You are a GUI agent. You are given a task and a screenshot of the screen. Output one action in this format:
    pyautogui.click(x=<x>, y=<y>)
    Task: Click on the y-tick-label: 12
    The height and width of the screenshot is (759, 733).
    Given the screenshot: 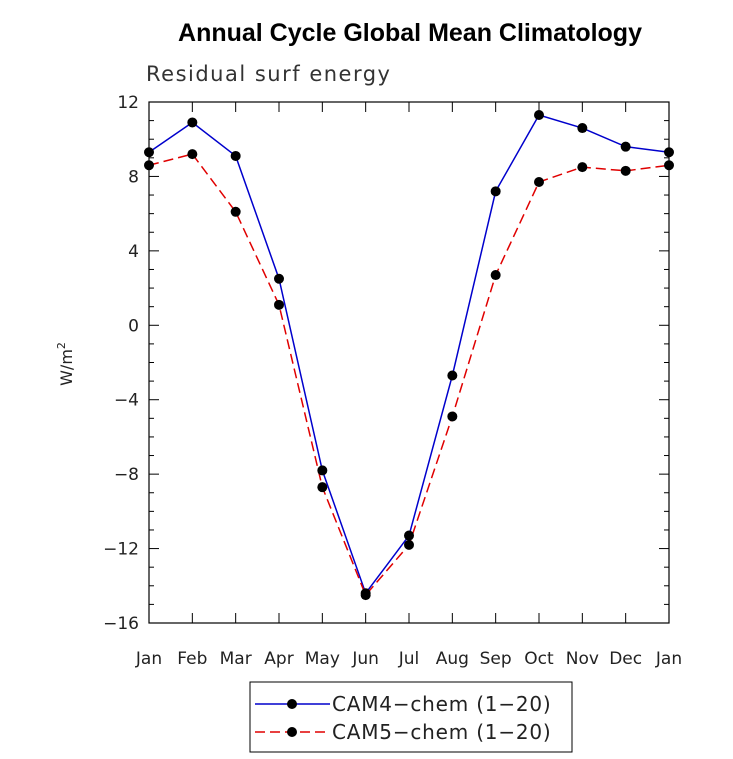 What is the action you would take?
    pyautogui.click(x=128, y=103)
    